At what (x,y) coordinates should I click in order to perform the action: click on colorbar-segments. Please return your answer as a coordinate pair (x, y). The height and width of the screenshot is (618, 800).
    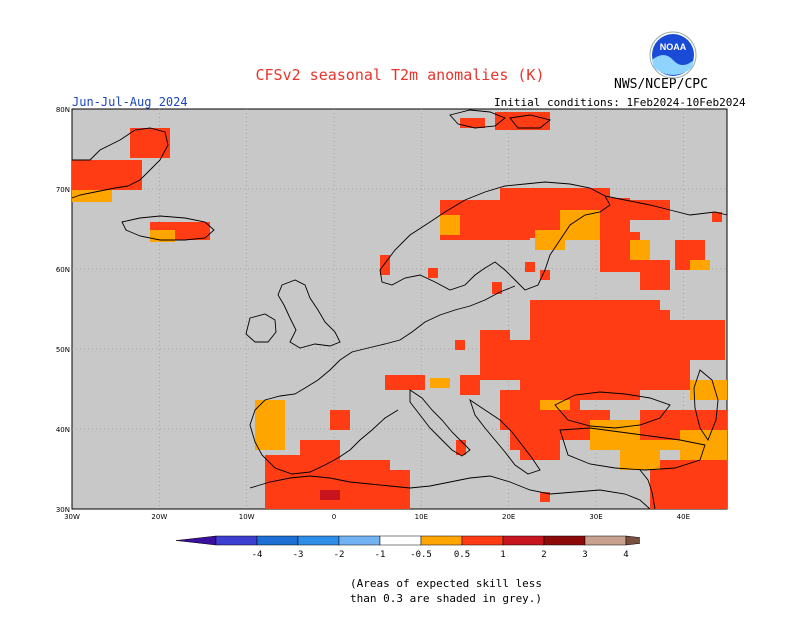
    Looking at the image, I should click on (407, 540).